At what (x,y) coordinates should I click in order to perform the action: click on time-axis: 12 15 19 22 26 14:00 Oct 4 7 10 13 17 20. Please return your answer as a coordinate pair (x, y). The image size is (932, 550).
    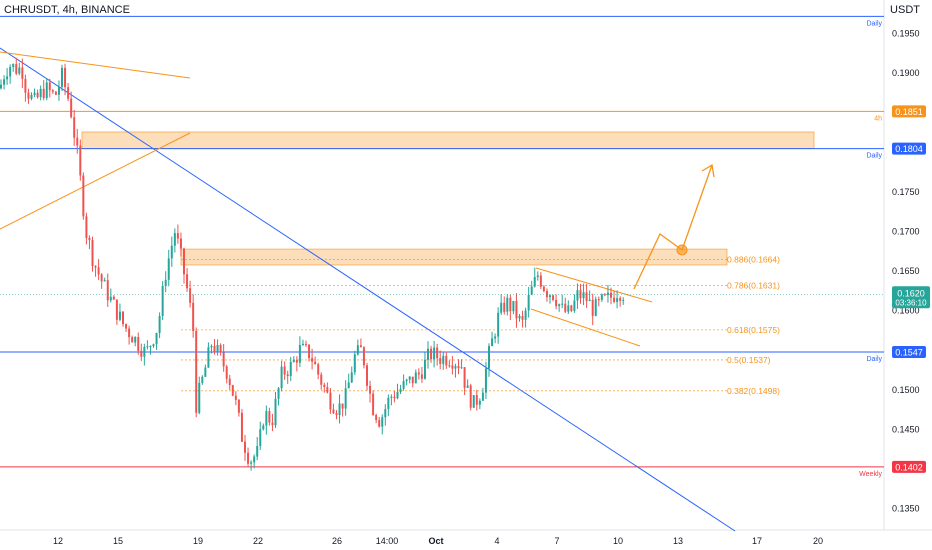
    Looking at the image, I should click on (438, 541).